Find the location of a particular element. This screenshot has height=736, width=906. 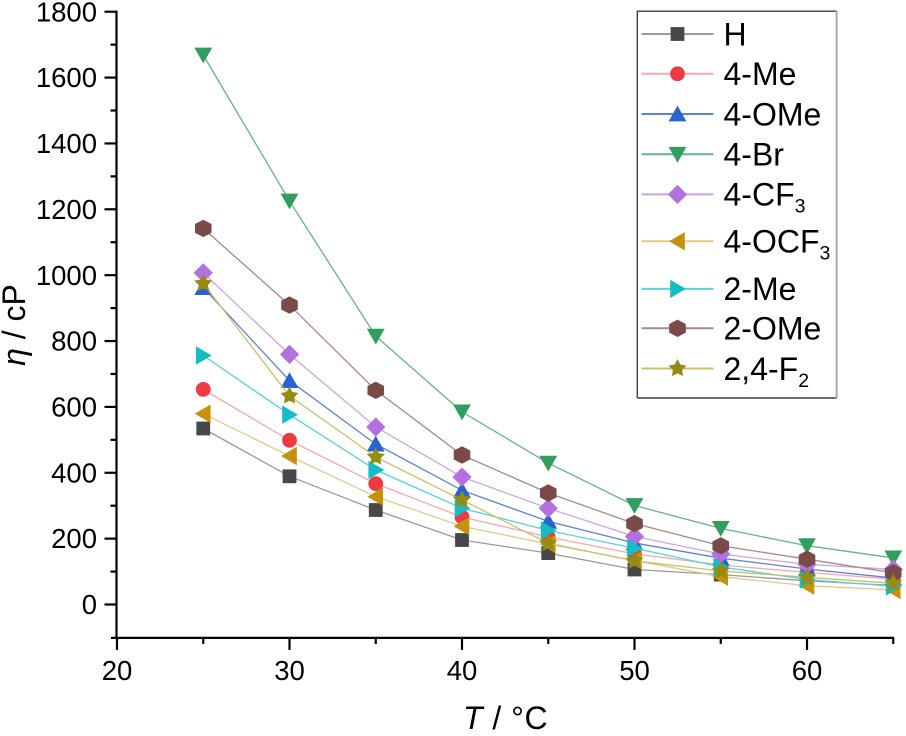

svg-text: η / cP is located at coordinates (16, 325).